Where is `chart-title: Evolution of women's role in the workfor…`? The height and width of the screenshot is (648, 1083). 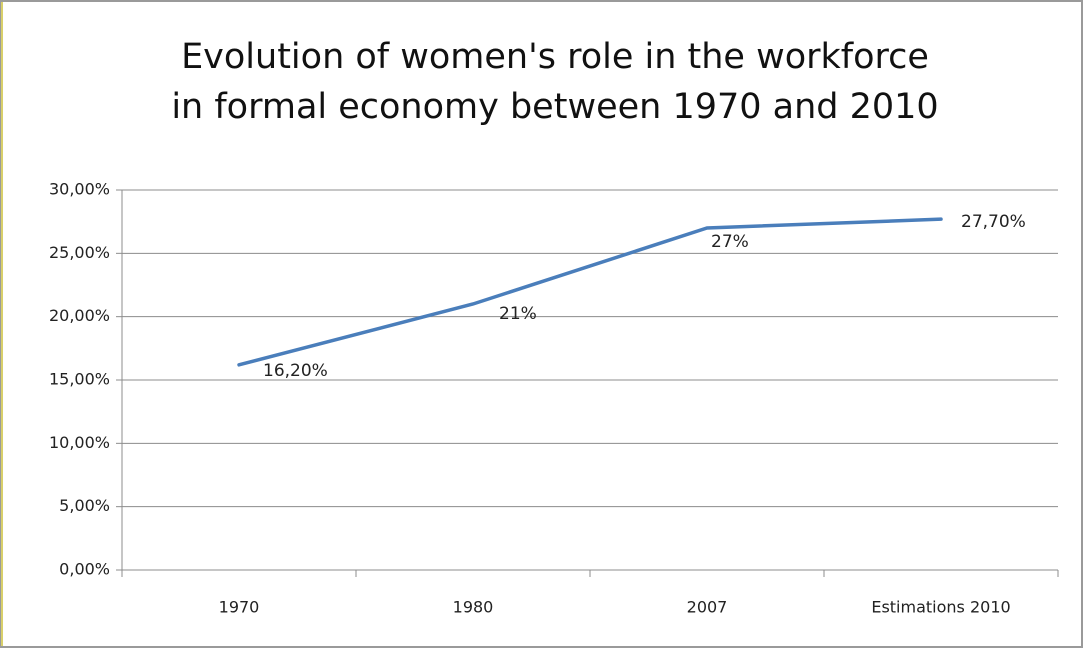
chart-title: Evolution of women's role in the workfor… is located at coordinates (555, 57).